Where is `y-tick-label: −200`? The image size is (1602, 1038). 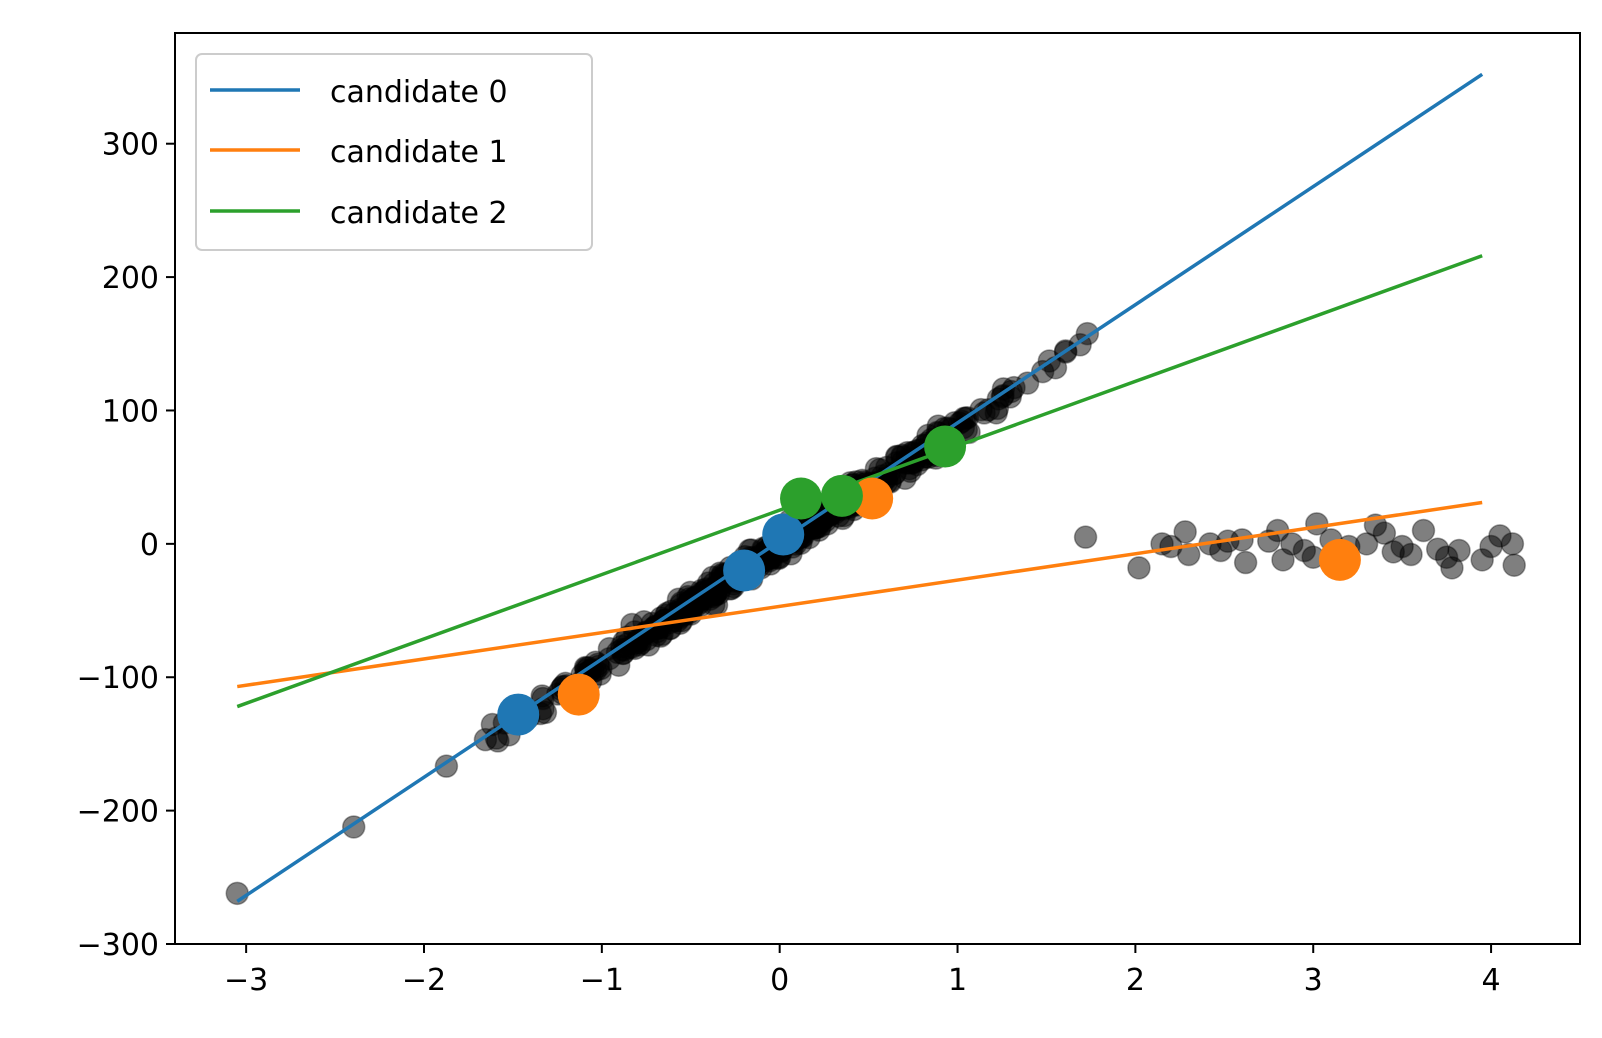
y-tick-label: −200 is located at coordinates (118, 812).